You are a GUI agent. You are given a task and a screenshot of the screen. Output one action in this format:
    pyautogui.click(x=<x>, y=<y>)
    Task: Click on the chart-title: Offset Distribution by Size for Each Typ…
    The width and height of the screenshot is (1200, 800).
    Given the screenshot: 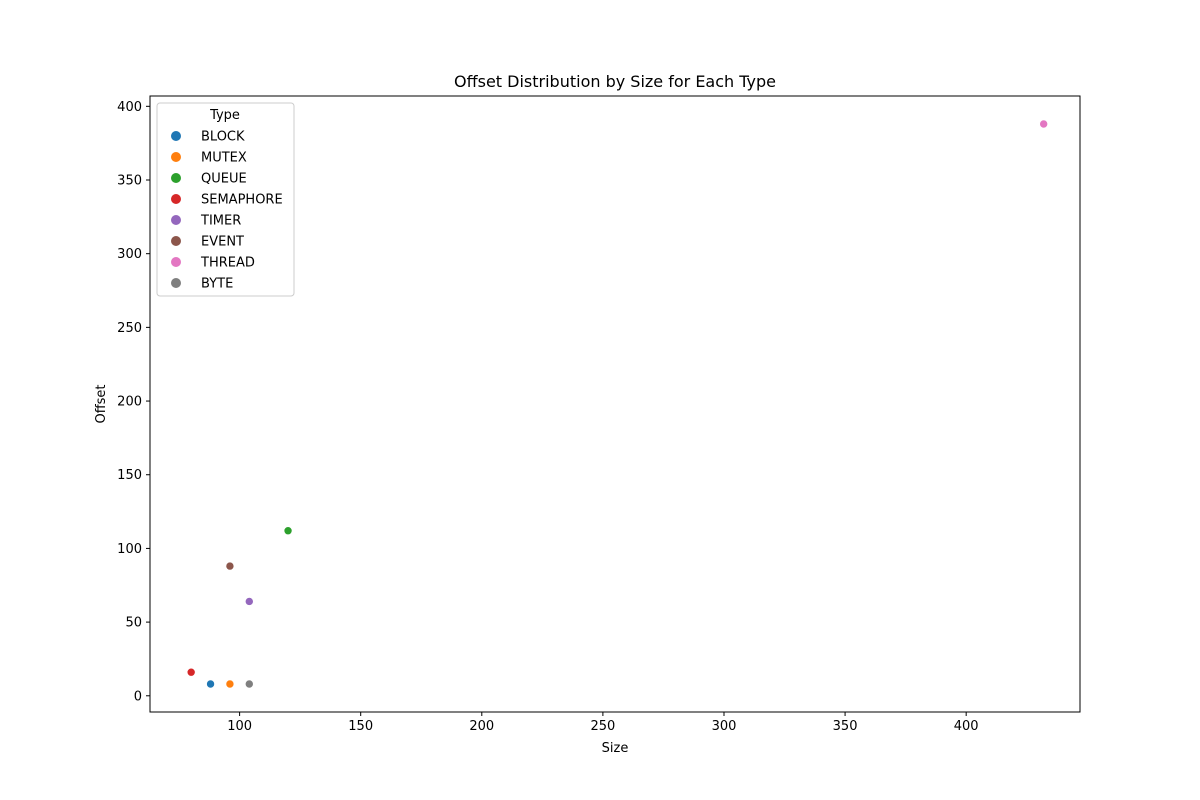 What is the action you would take?
    pyautogui.click(x=615, y=81)
    